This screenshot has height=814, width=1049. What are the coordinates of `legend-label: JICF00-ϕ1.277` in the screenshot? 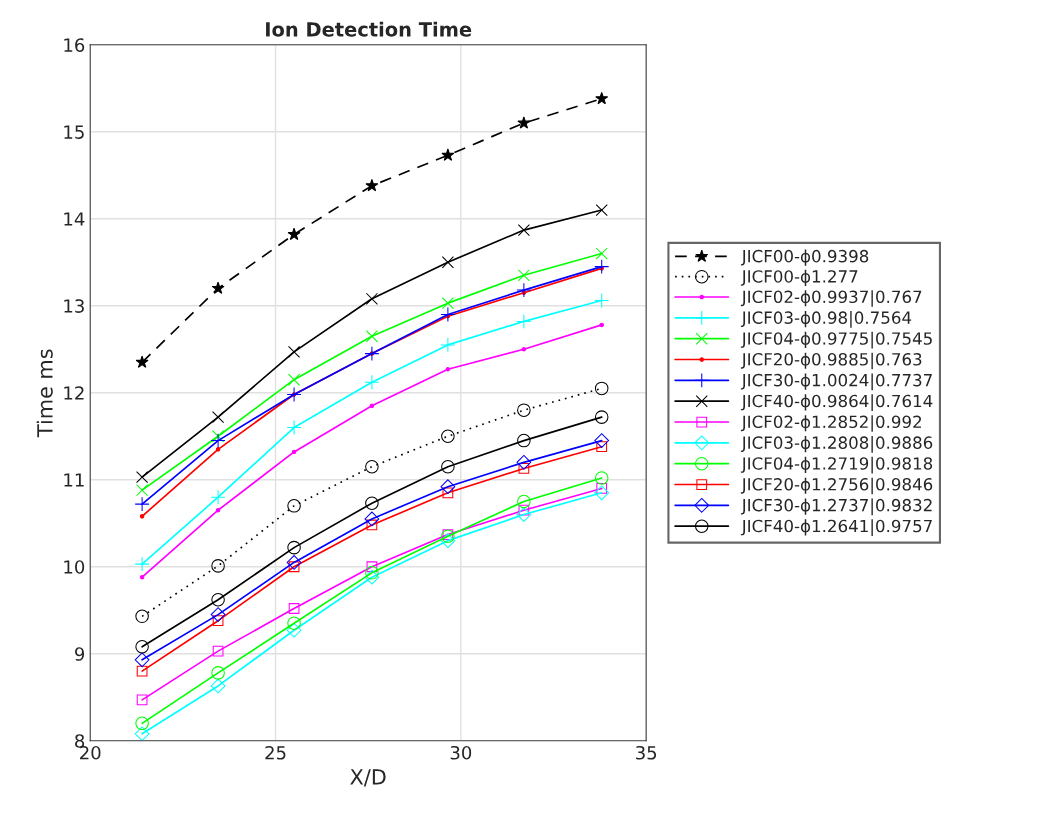 It's located at (799, 277).